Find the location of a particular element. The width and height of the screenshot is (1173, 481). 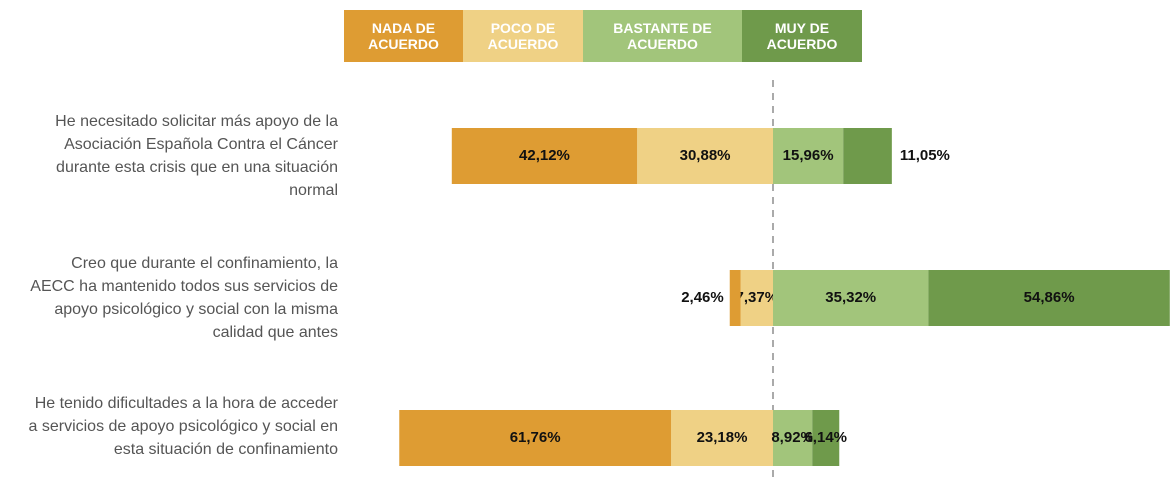

value-label: 8,92% is located at coordinates (792, 437).